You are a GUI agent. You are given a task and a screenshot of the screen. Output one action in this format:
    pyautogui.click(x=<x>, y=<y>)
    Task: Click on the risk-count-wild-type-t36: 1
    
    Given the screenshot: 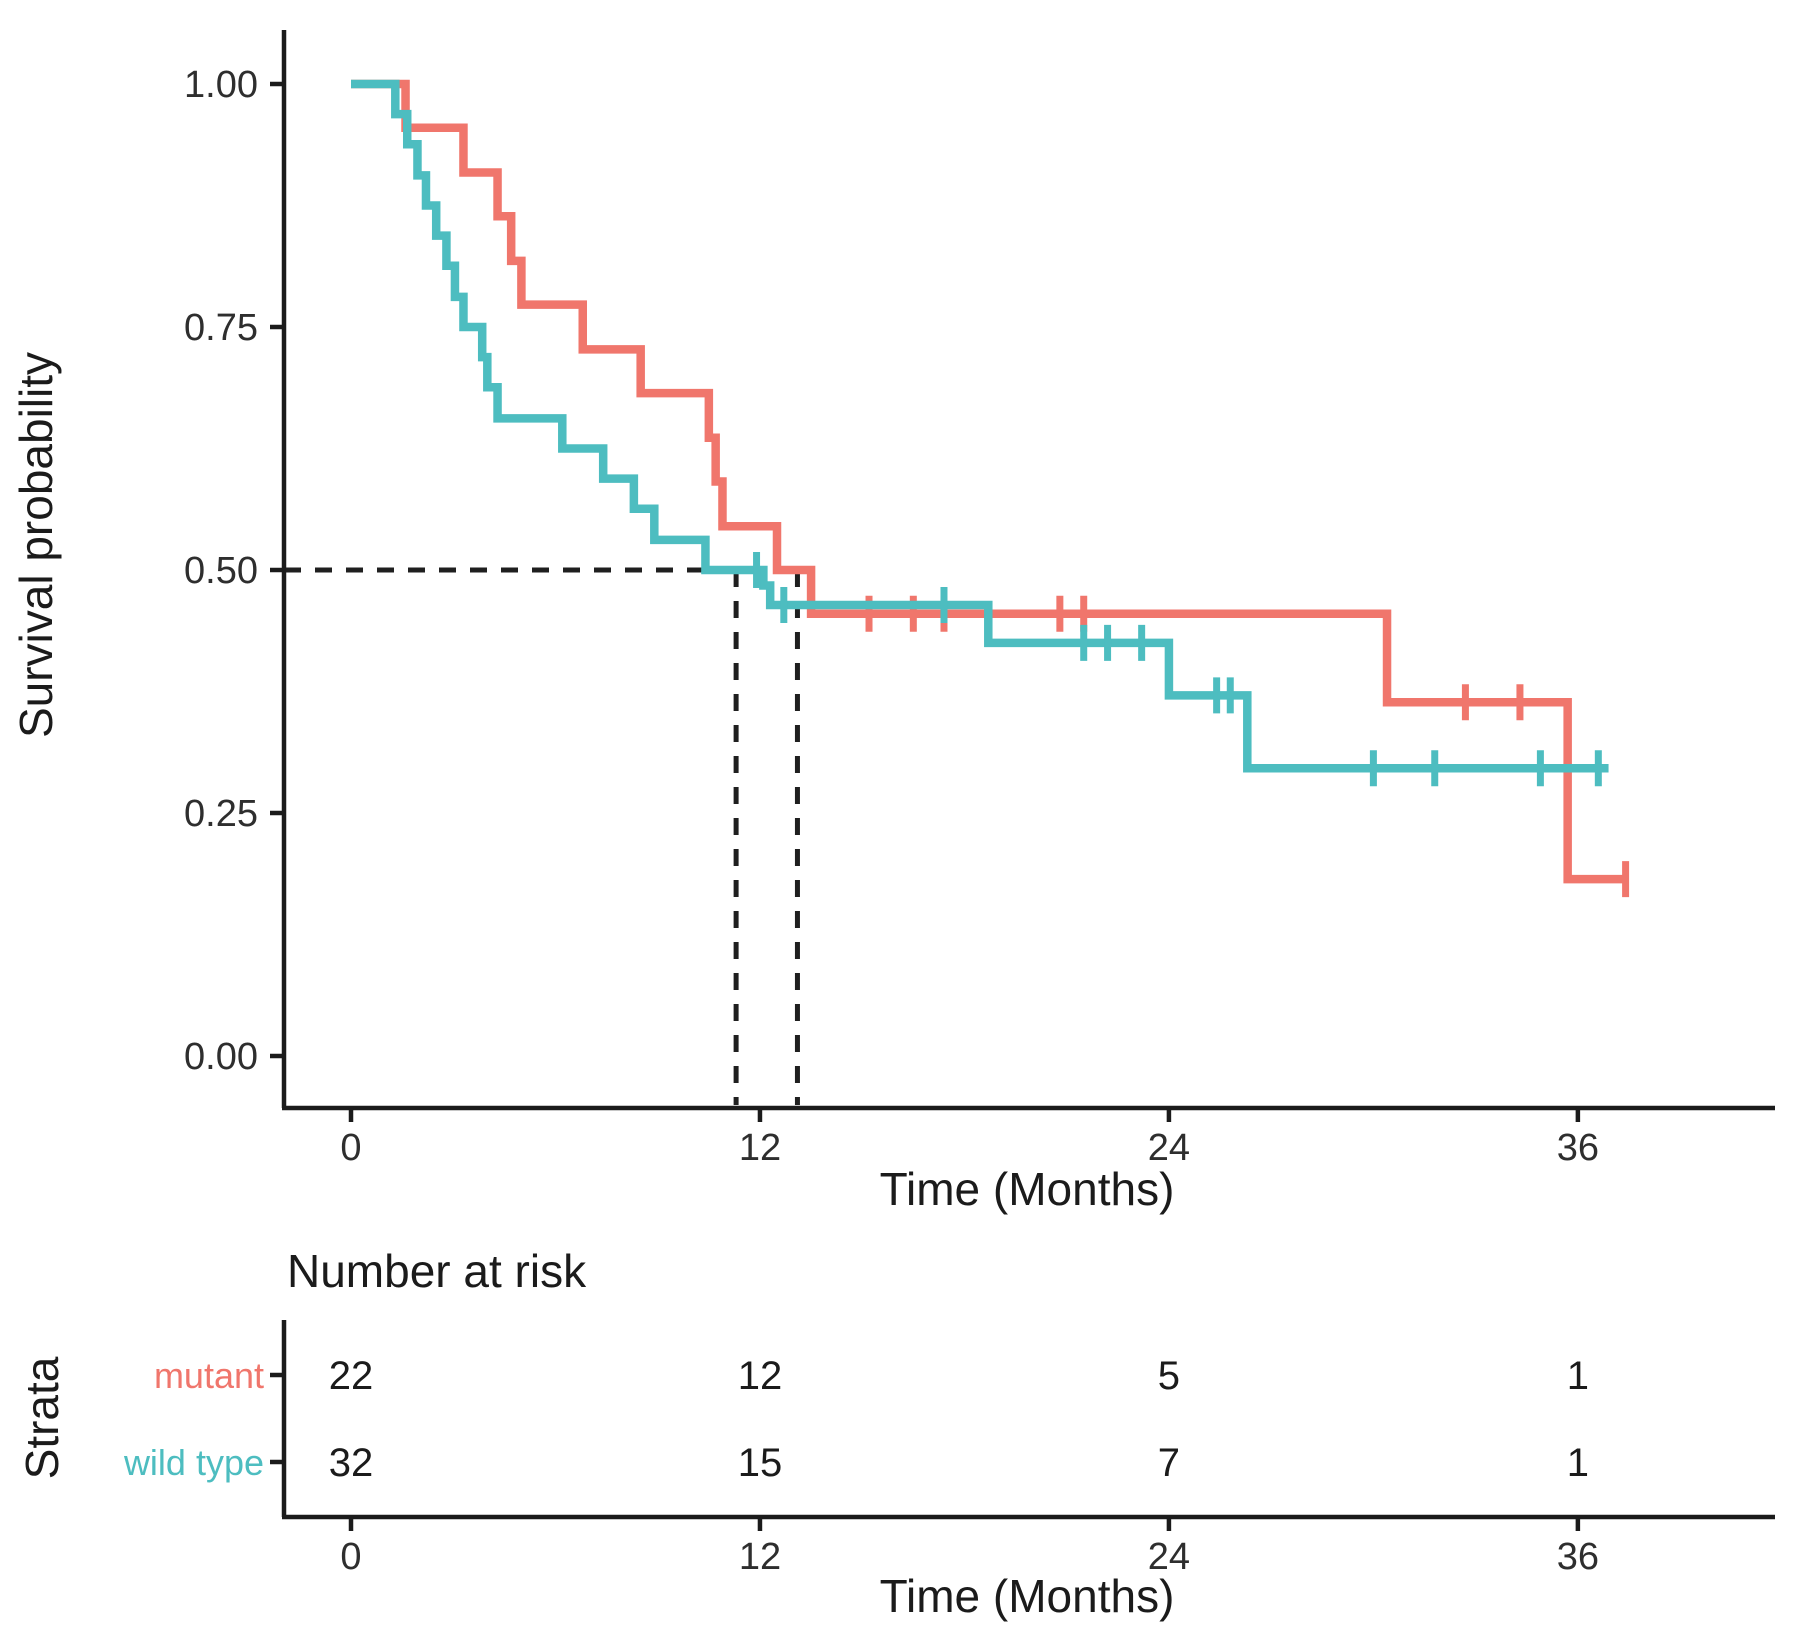 What is the action you would take?
    pyautogui.click(x=1578, y=1463)
    